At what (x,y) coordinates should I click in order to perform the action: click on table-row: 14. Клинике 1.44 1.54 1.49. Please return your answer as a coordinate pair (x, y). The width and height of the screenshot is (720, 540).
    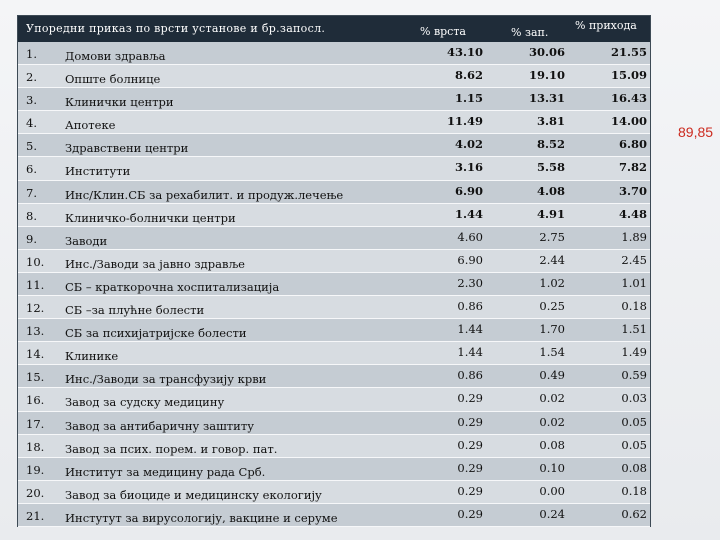
    Looking at the image, I should click on (334, 354).